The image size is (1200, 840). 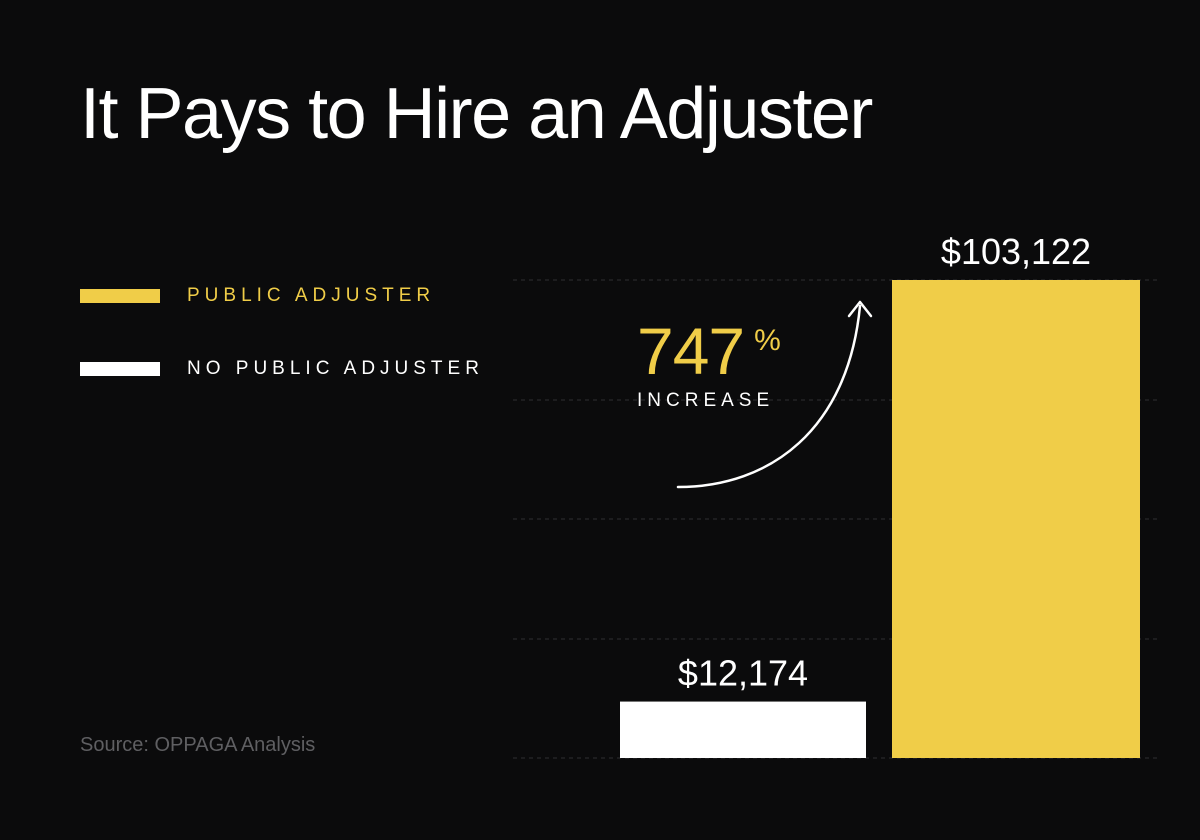 I want to click on legend-item-public-adjuster: PUBLIC ADJUSTER, so click(x=282, y=296).